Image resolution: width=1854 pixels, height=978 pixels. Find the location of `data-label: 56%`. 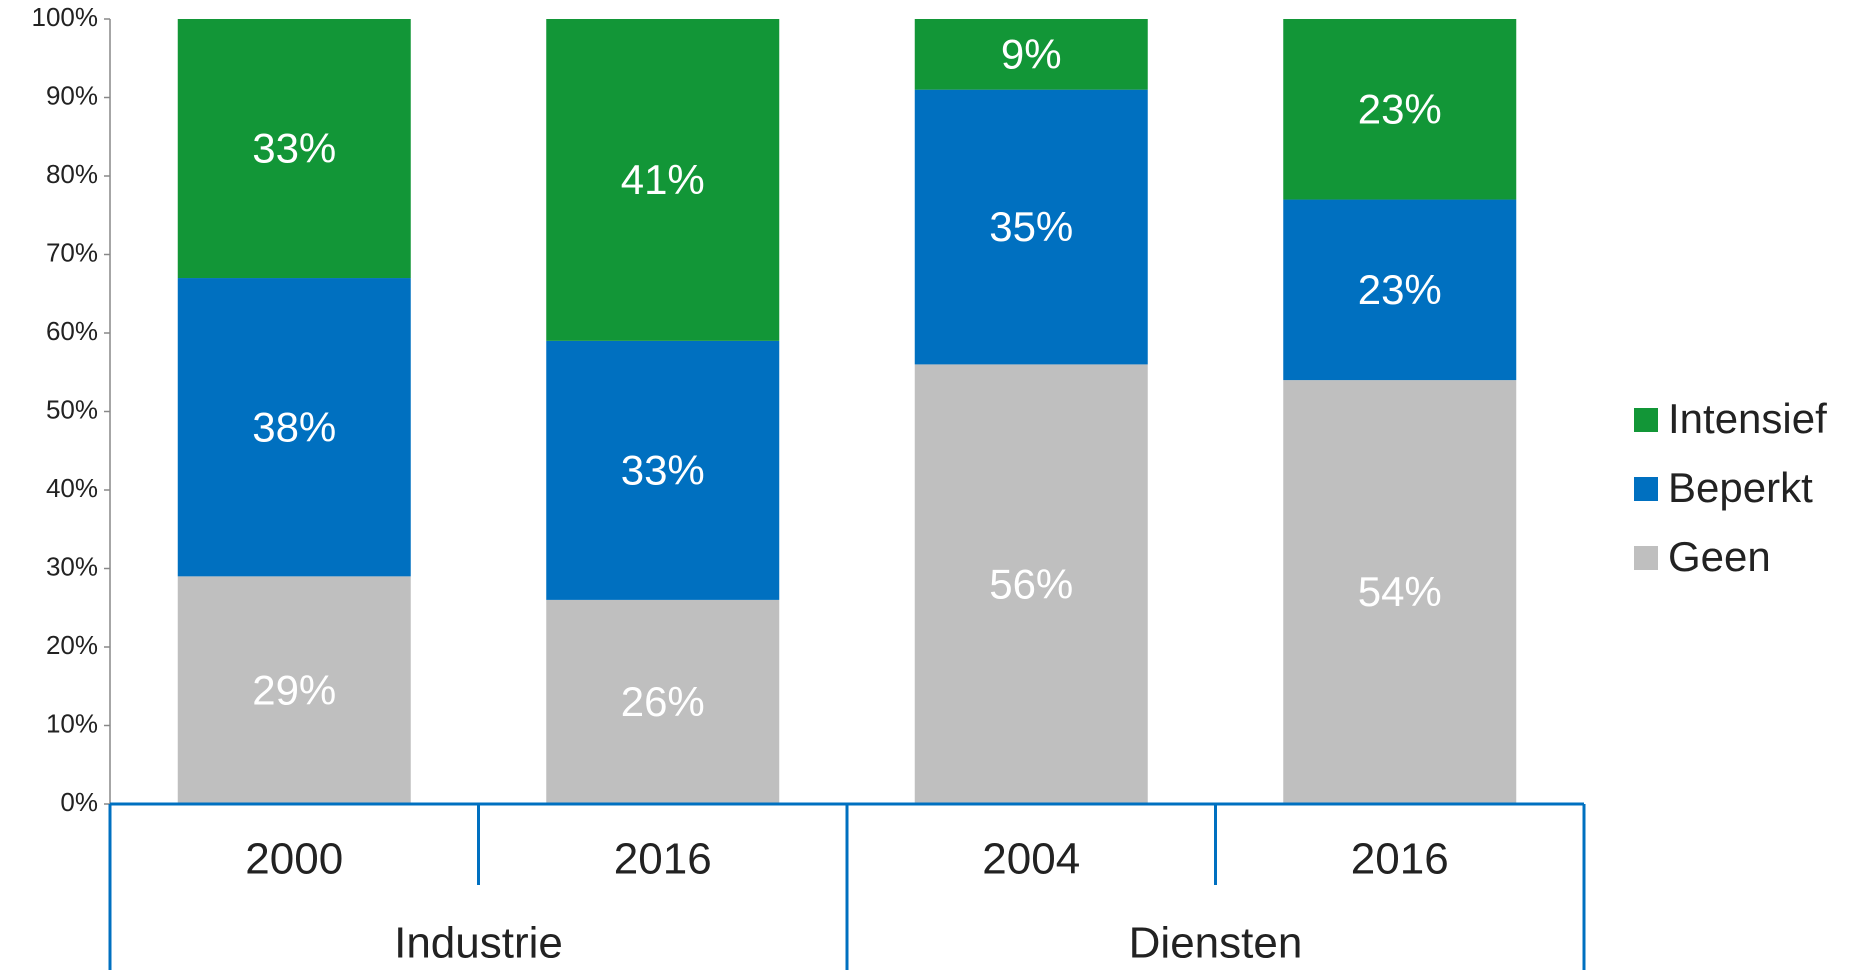

data-label: 56% is located at coordinates (1031, 583).